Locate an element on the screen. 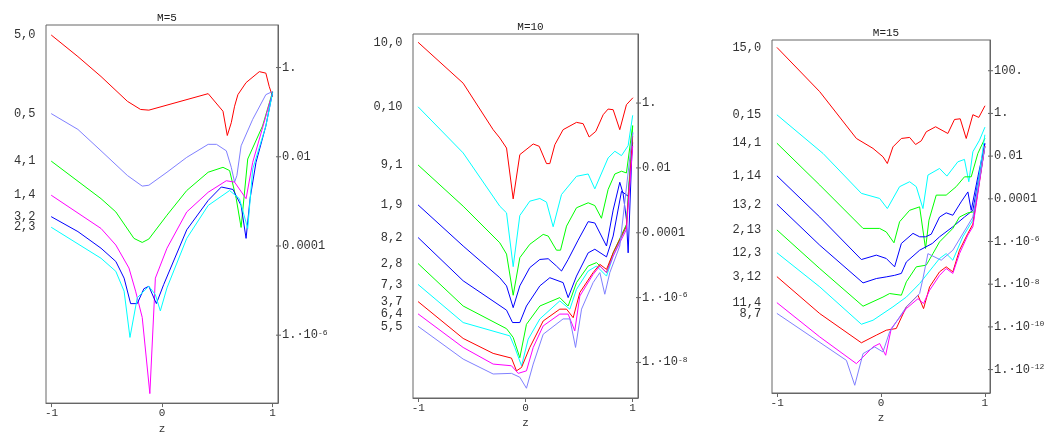 The image size is (1063, 439). series-label: 0,5 is located at coordinates (24, 113).